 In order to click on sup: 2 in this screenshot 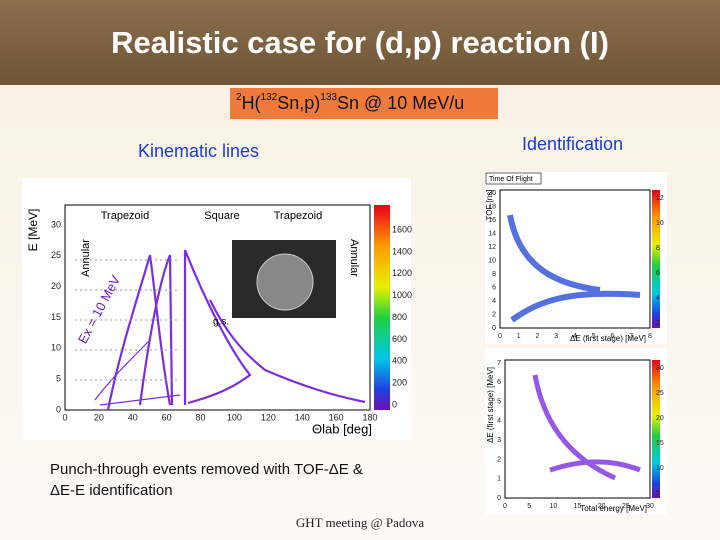, I will do `click(239, 97)`.